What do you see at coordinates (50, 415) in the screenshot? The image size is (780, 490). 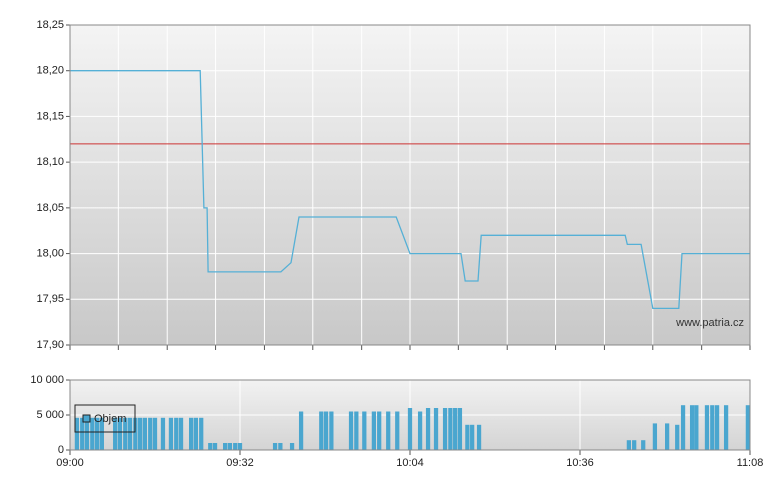 I see `y-tick-label: 5 000` at bounding box center [50, 415].